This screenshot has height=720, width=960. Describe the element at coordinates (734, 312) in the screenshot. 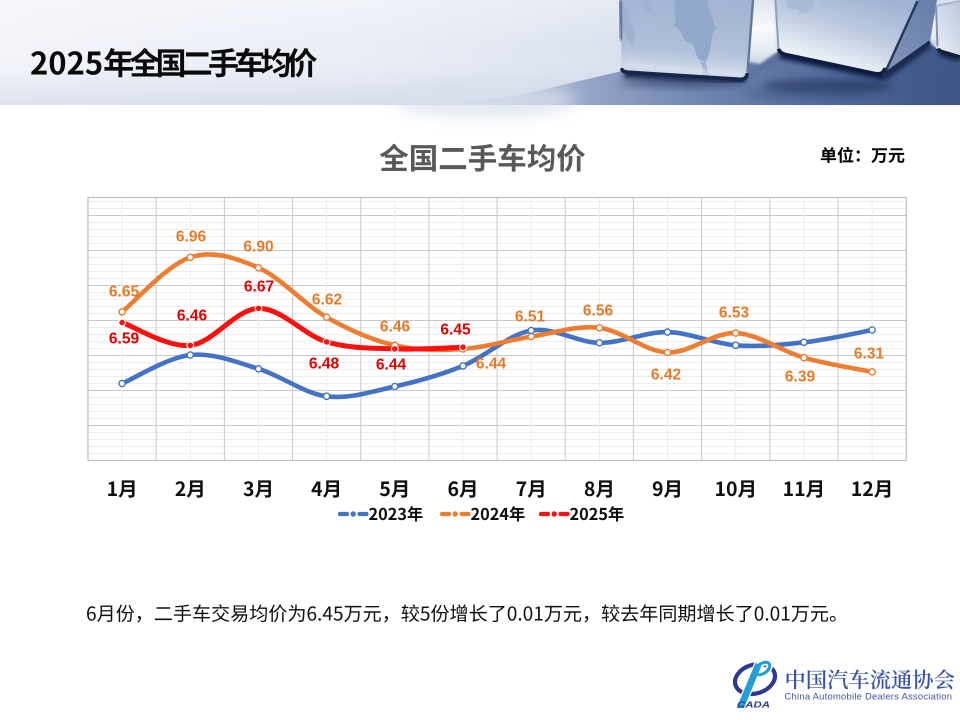

I see `svg-text: 6.53` at that location.